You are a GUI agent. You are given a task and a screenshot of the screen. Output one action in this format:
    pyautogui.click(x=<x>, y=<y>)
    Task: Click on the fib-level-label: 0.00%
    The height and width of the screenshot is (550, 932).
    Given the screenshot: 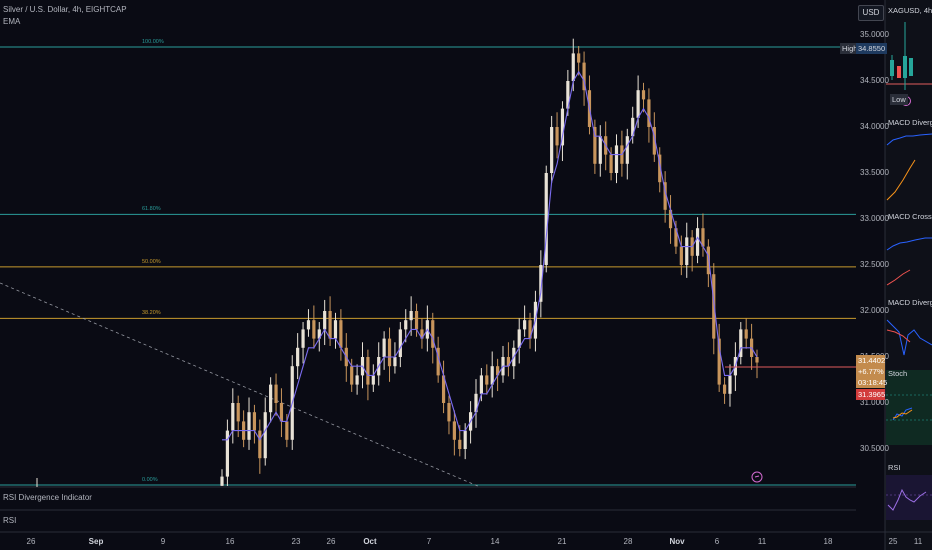 What is the action you would take?
    pyautogui.click(x=150, y=480)
    